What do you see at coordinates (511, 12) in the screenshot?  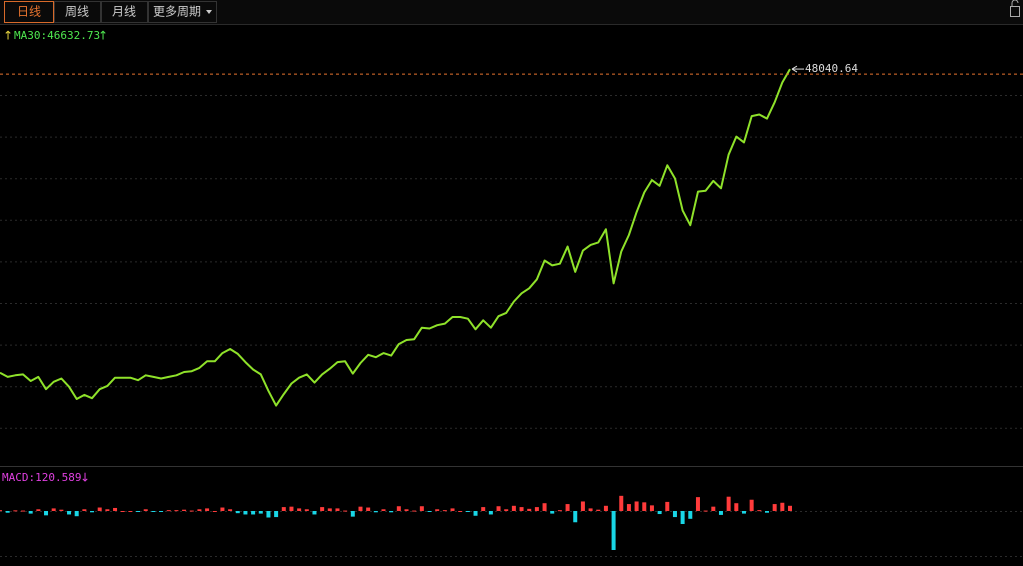 I see `toolbar` at bounding box center [511, 12].